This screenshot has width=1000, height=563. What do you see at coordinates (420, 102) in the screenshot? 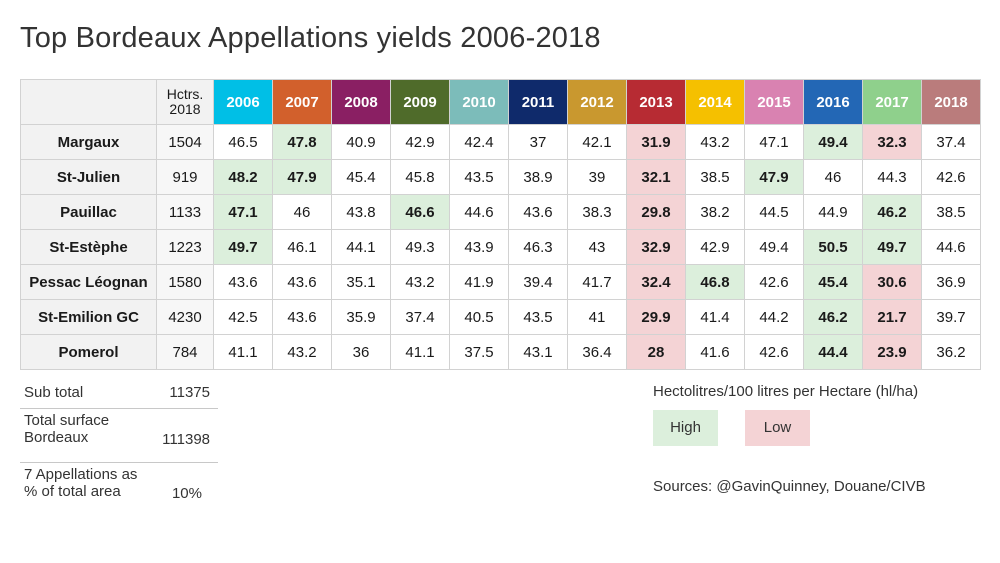
I see `year-header-2009: 2009` at bounding box center [420, 102].